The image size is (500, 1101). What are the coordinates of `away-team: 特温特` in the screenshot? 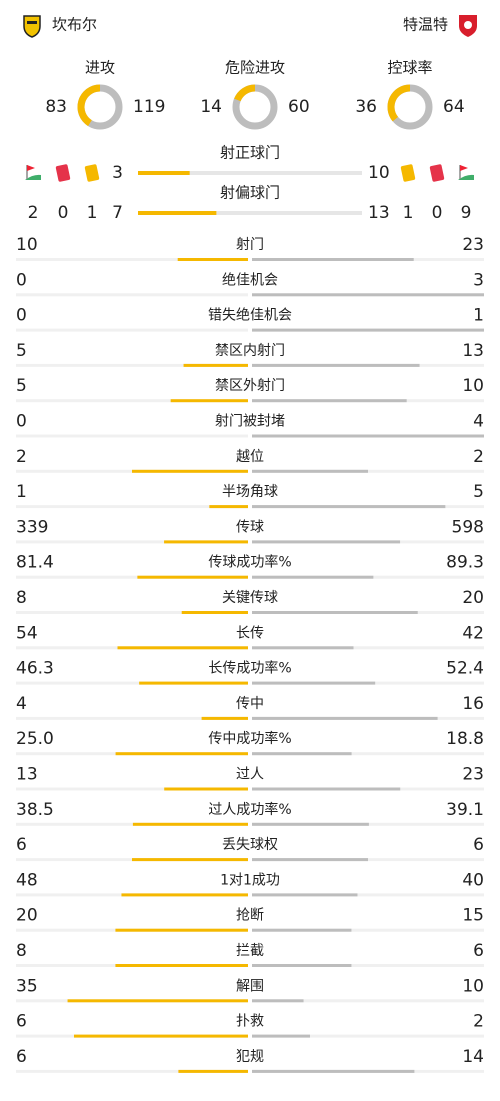 It's located at (425, 25).